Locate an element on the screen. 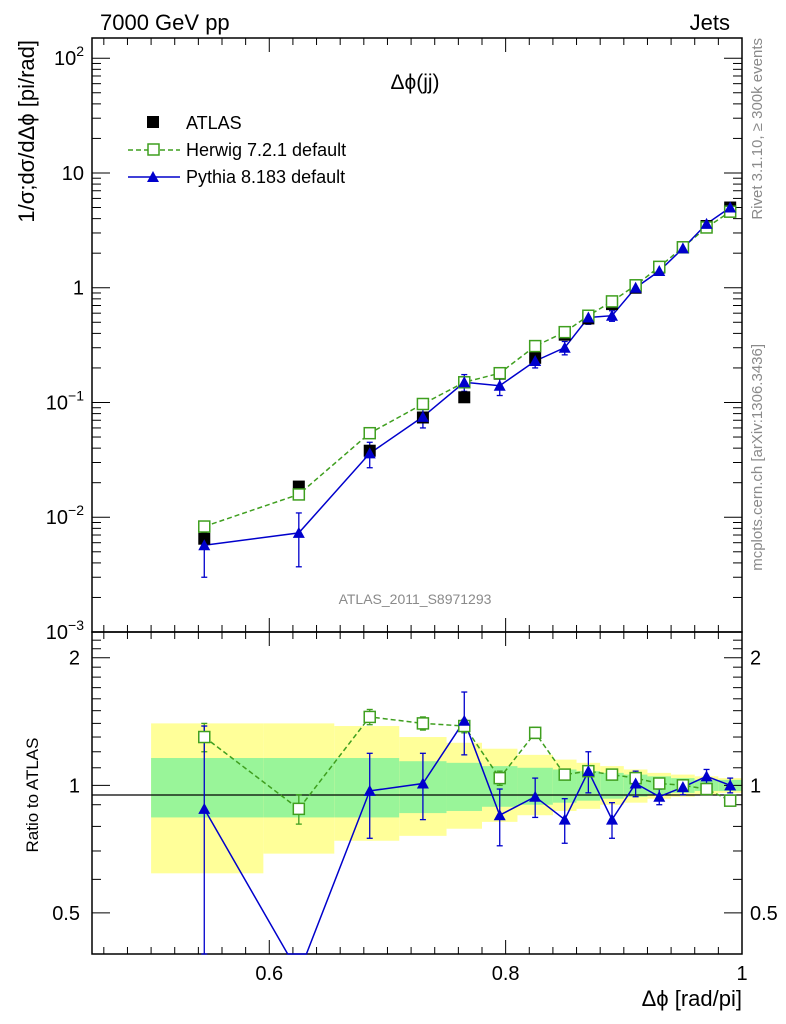 The width and height of the screenshot is (786, 1024). legend-pythia-marker is located at coordinates (153, 176).